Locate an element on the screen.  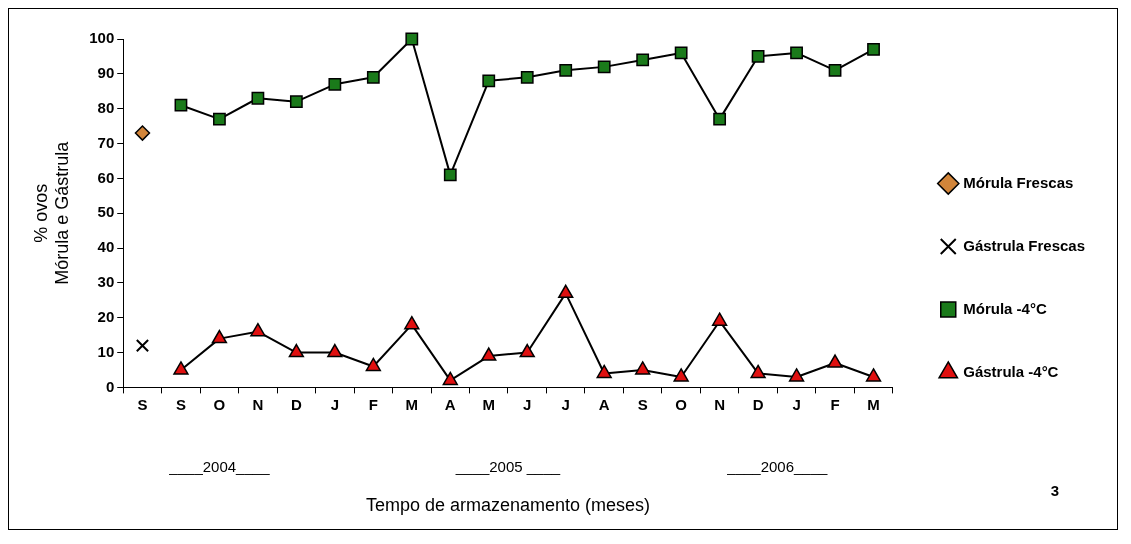
y-tick-label: 70 is located at coordinates (106, 142).